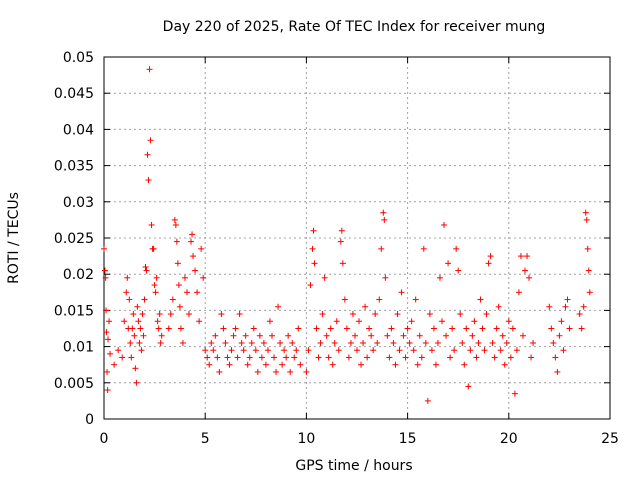 This screenshot has width=640, height=480. What do you see at coordinates (205, 439) in the screenshot?
I see `x-tick-label: 5` at bounding box center [205, 439].